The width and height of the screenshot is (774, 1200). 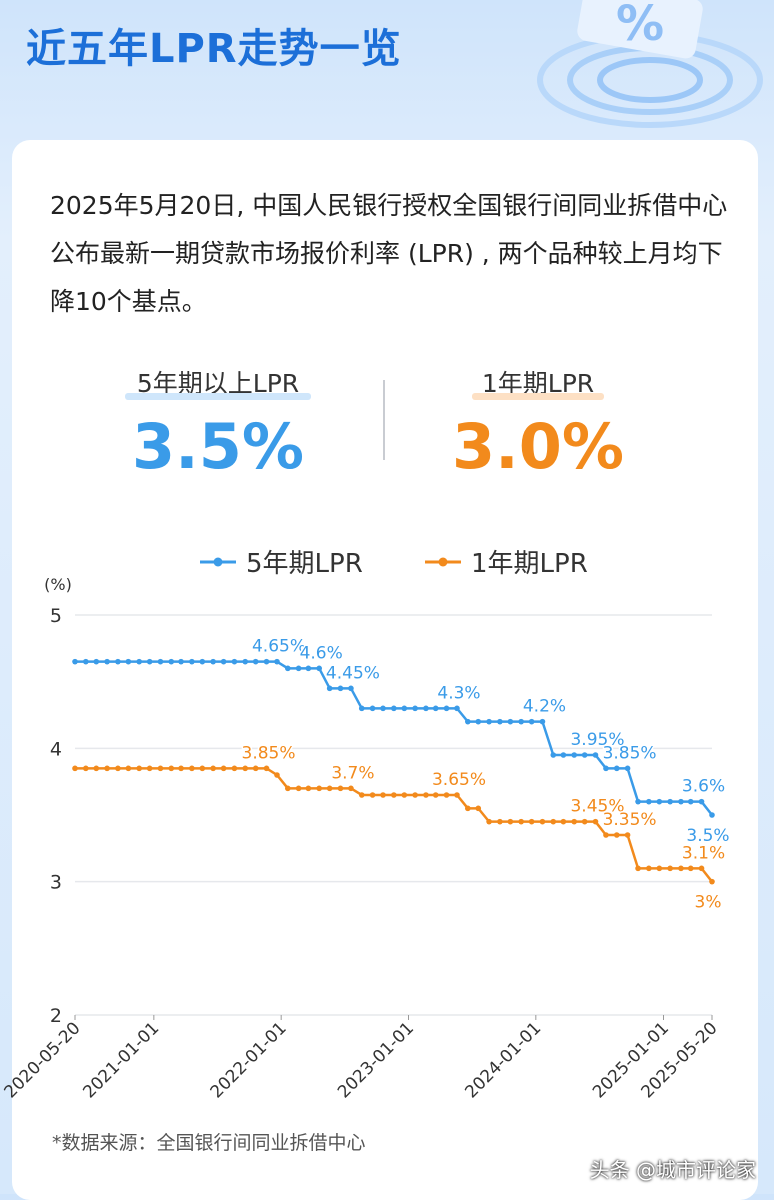 What do you see at coordinates (707, 836) in the screenshot?
I see `data-label: 3.5%` at bounding box center [707, 836].